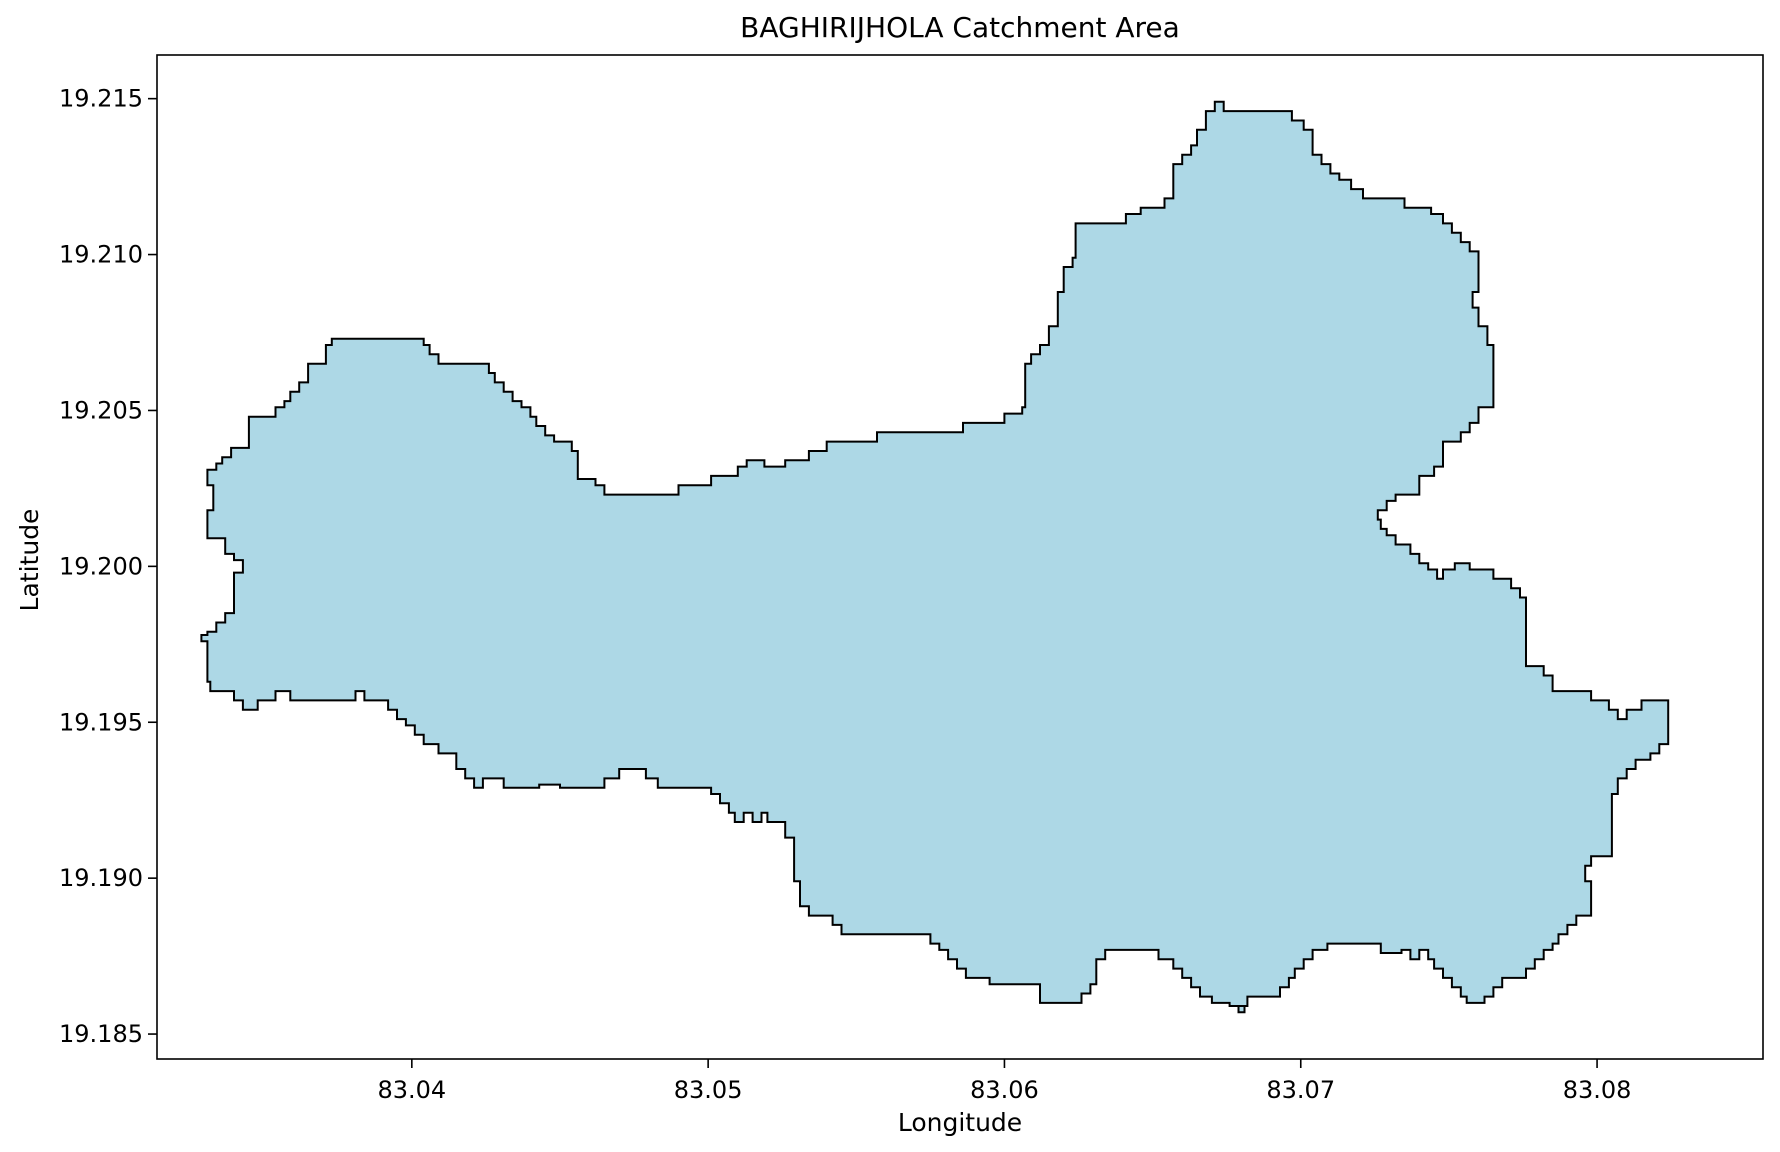 The width and height of the screenshot is (1780, 1152). What do you see at coordinates (101, 878) in the screenshot?
I see `y-tick-label: 19.190` at bounding box center [101, 878].